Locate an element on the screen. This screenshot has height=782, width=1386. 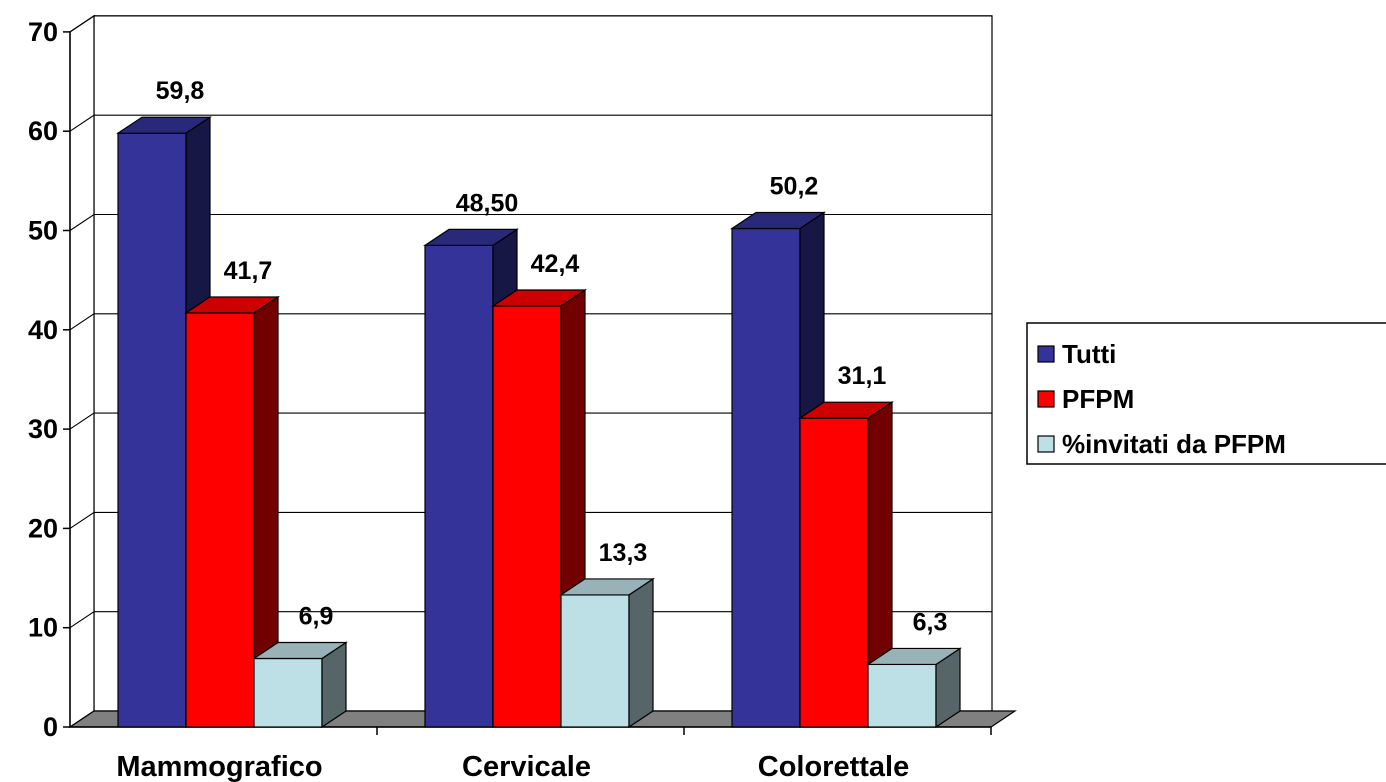
y-tick-label: 60 is located at coordinates (43, 131).